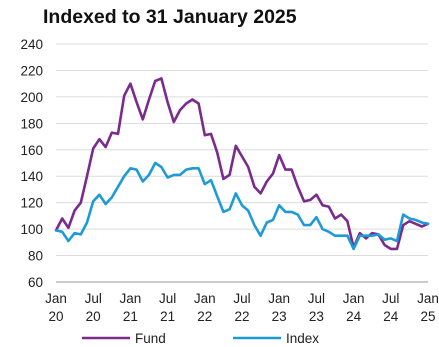  Describe the element at coordinates (31, 203) in the screenshot. I see `y-tick-label: 120` at that location.